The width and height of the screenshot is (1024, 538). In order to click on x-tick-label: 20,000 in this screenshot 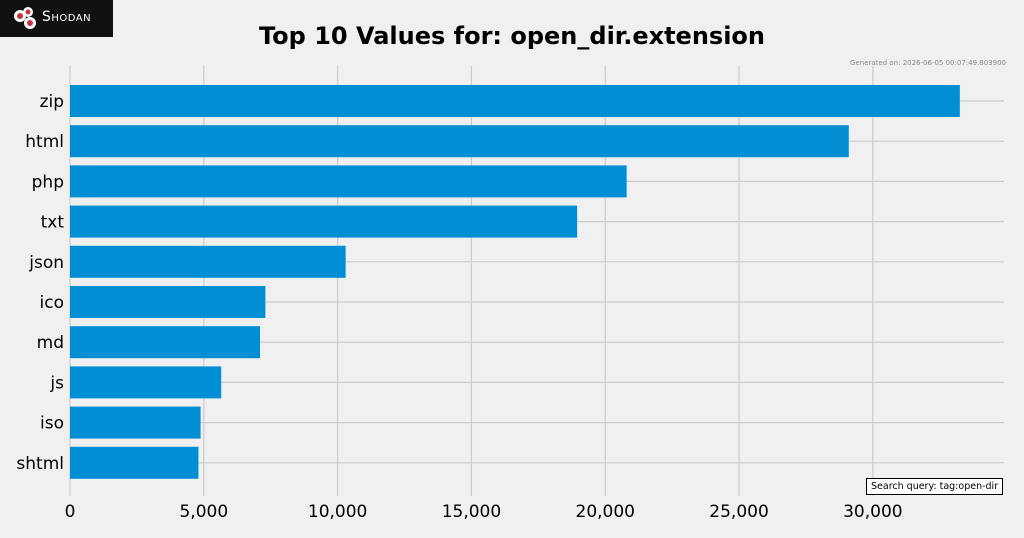, I will do `click(605, 512)`.